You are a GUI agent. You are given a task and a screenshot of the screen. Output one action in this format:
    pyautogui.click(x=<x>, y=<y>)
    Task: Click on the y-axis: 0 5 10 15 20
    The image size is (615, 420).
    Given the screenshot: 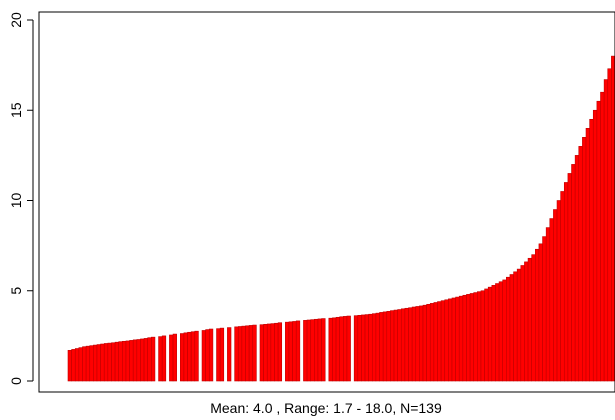 What is the action you would take?
    pyautogui.click(x=21, y=198)
    